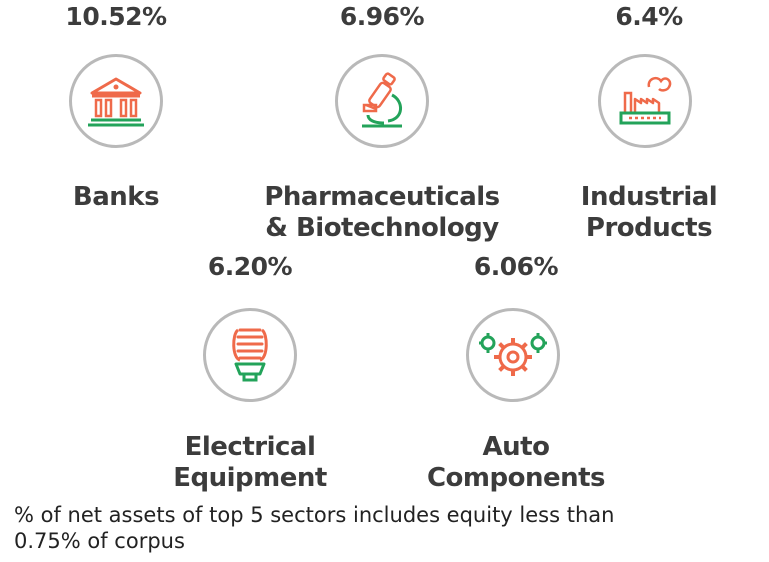 This screenshot has height=562, width=769. I want to click on bank-icon, so click(116, 102).